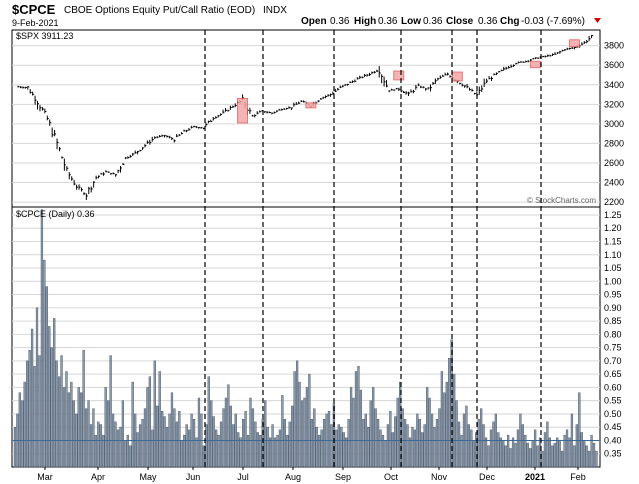 The image size is (639, 484). What do you see at coordinates (613, 440) in the screenshot?
I see `ratio-tick-label: 0.40` at bounding box center [613, 440].